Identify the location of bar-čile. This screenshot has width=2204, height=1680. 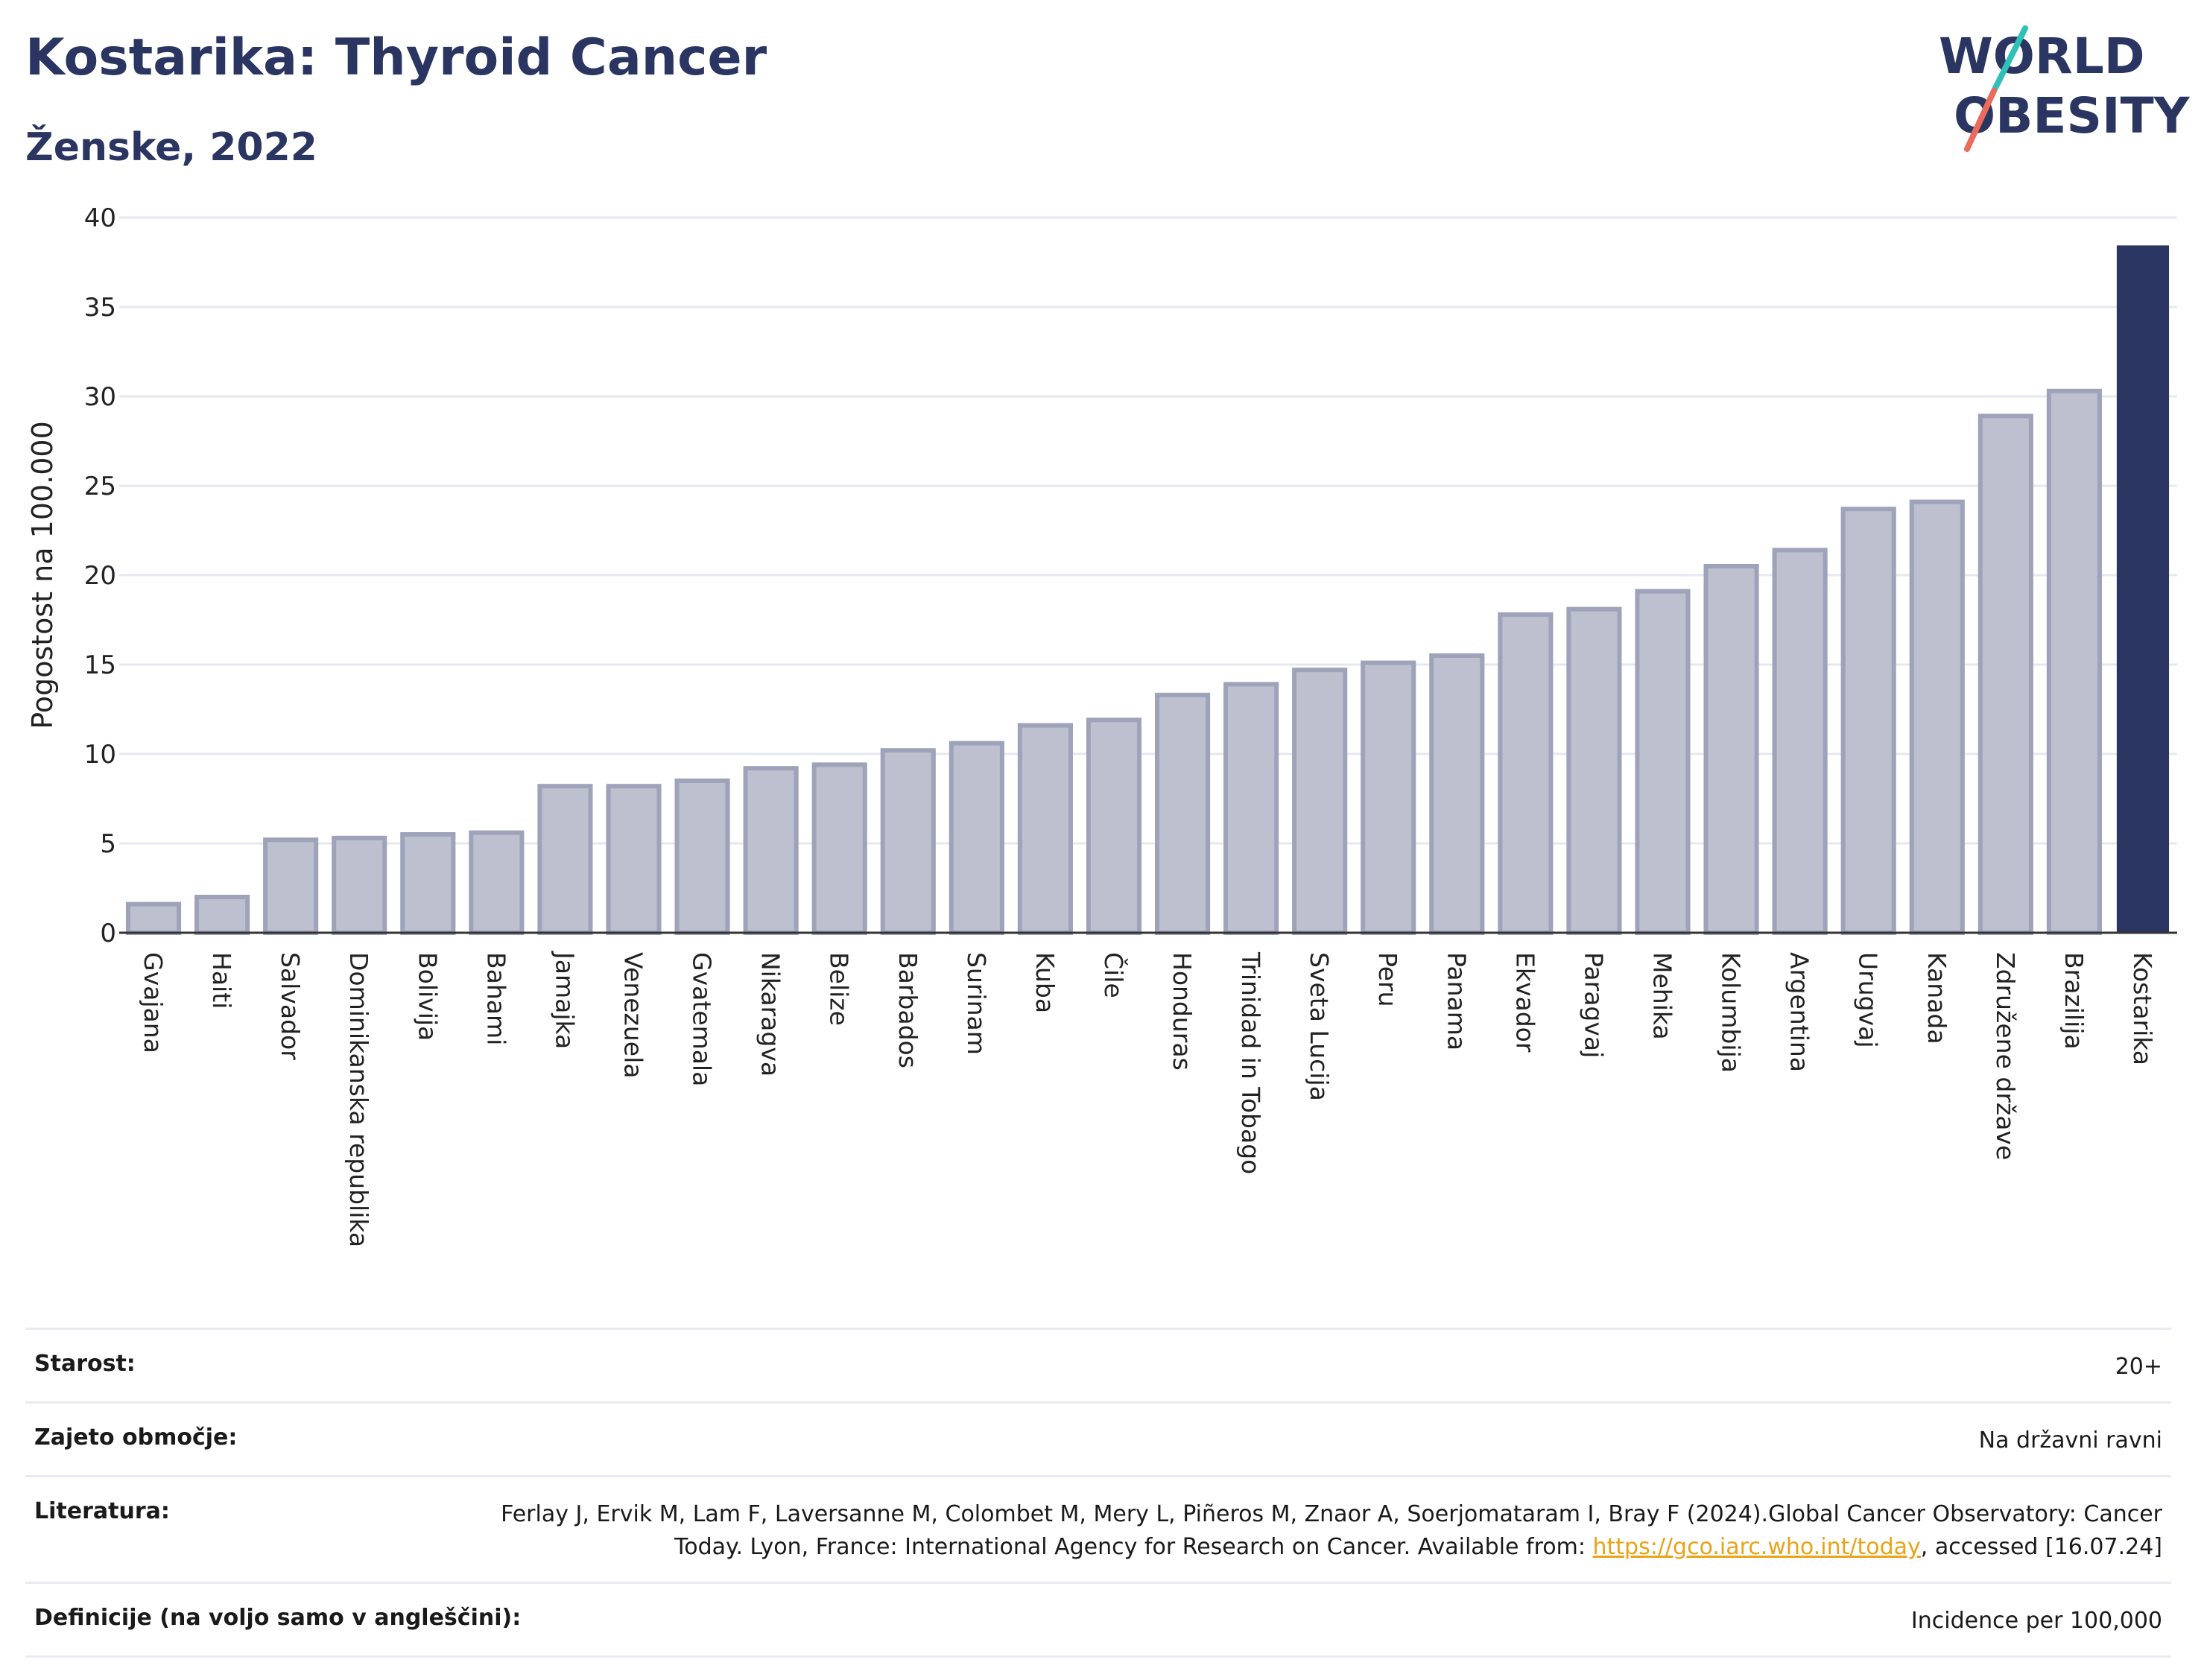
(1114, 826).